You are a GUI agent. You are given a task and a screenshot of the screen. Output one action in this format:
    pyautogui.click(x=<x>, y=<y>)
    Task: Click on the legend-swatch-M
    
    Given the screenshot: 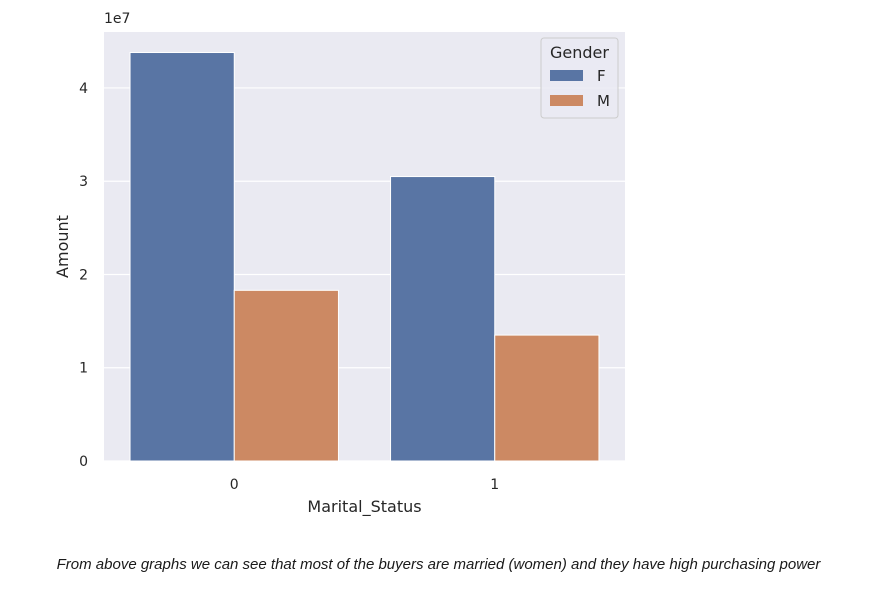 What is the action you would take?
    pyautogui.click(x=566, y=100)
    